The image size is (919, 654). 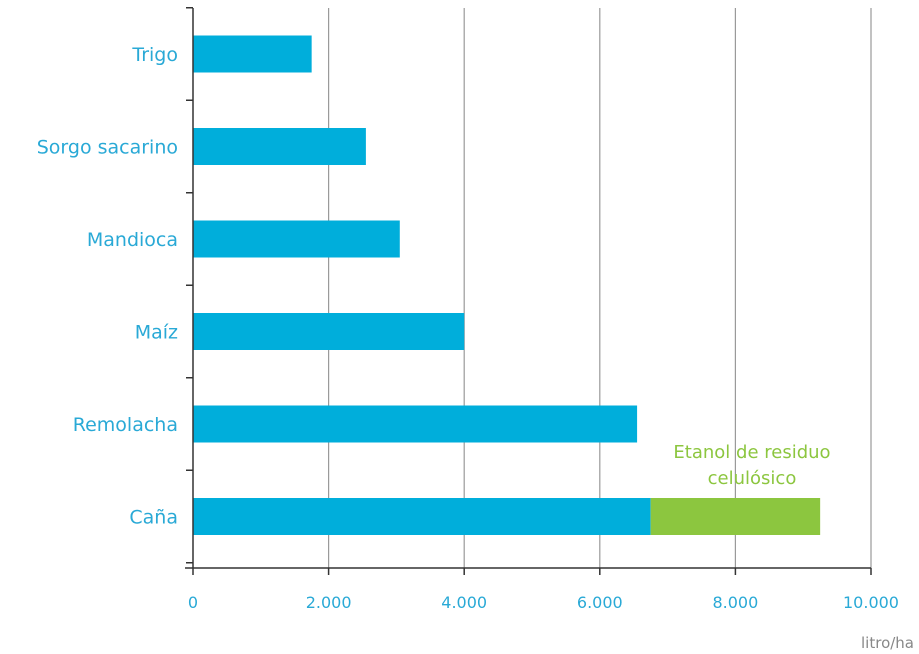 What do you see at coordinates (751, 452) in the screenshot?
I see `annotation-line-1: Etanol de residuo` at bounding box center [751, 452].